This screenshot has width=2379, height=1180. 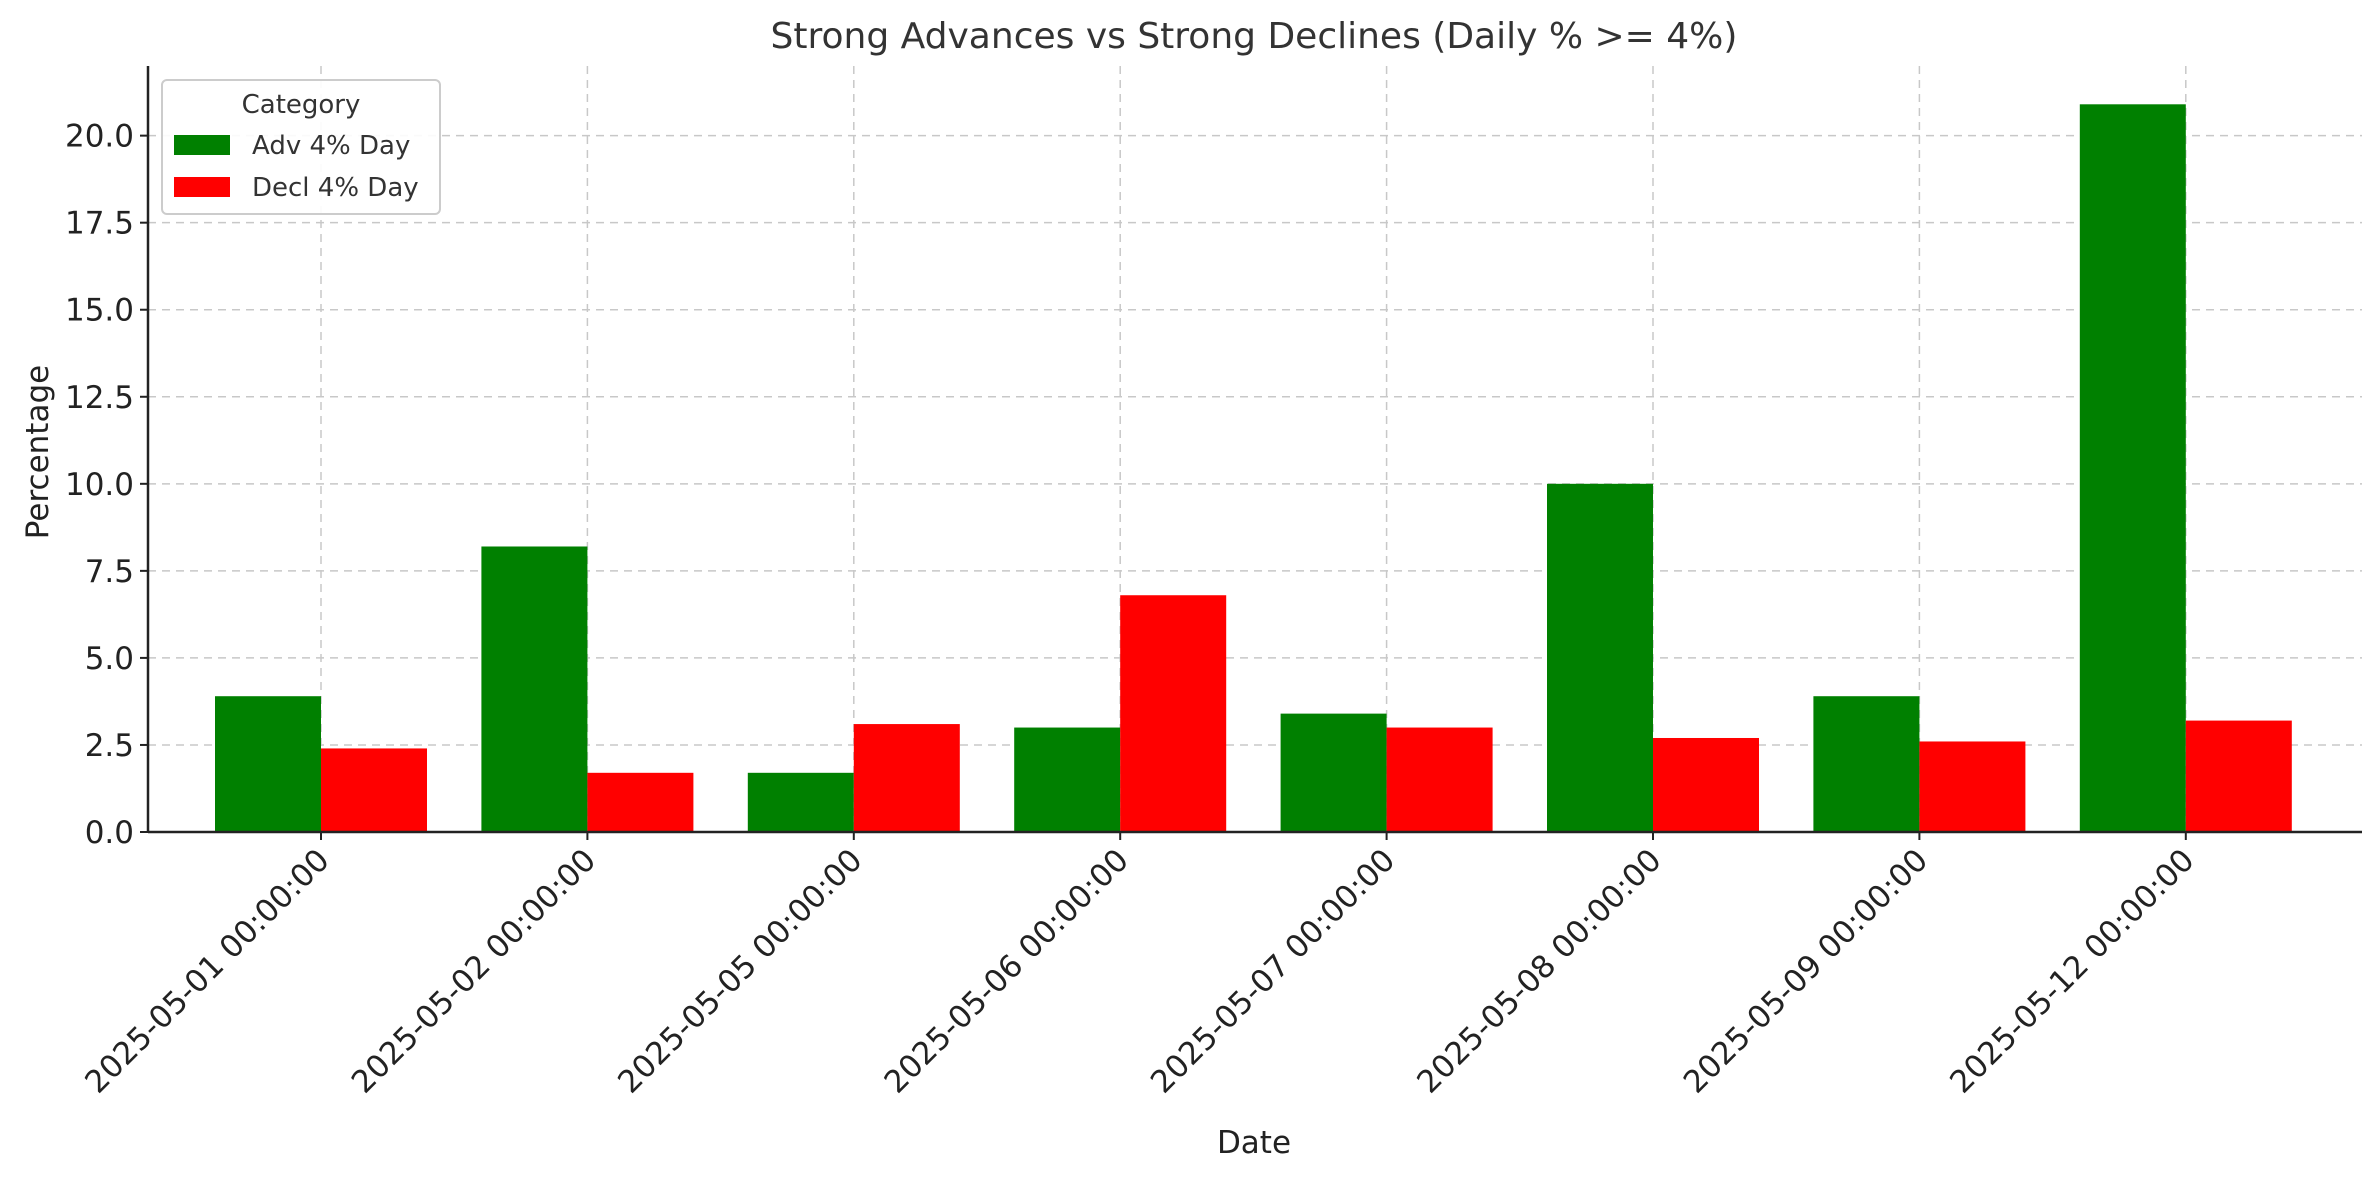 What do you see at coordinates (38, 452) in the screenshot?
I see `y-axis-label: Percentage` at bounding box center [38, 452].